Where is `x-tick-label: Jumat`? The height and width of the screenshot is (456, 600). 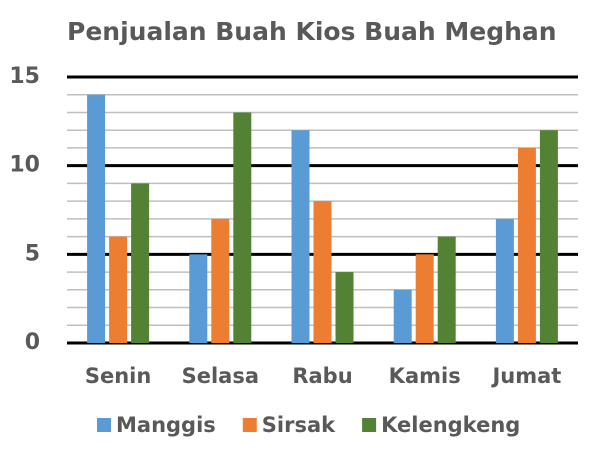
x-tick-label: Jumat is located at coordinates (525, 376).